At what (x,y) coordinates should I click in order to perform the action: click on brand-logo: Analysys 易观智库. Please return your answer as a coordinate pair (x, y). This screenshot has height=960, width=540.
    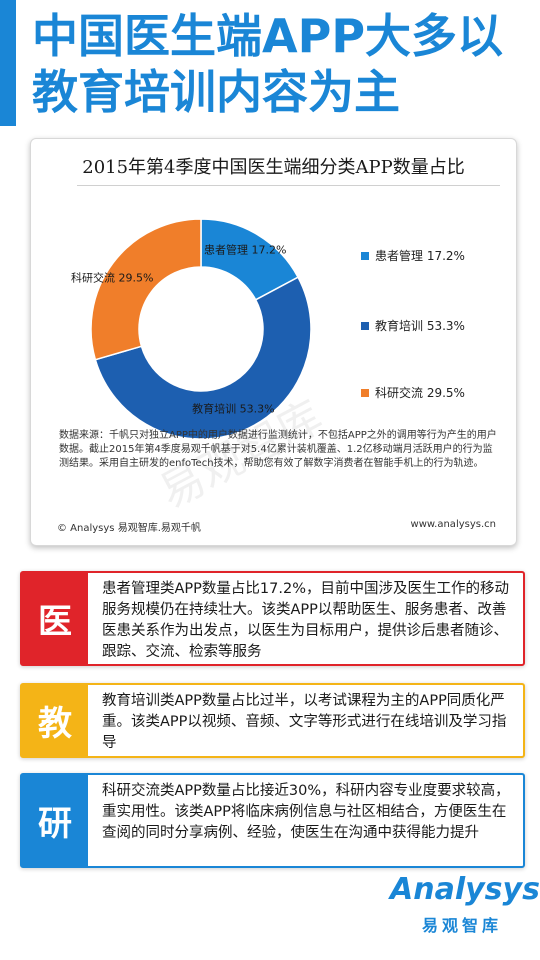
    Looking at the image, I should click on (465, 912).